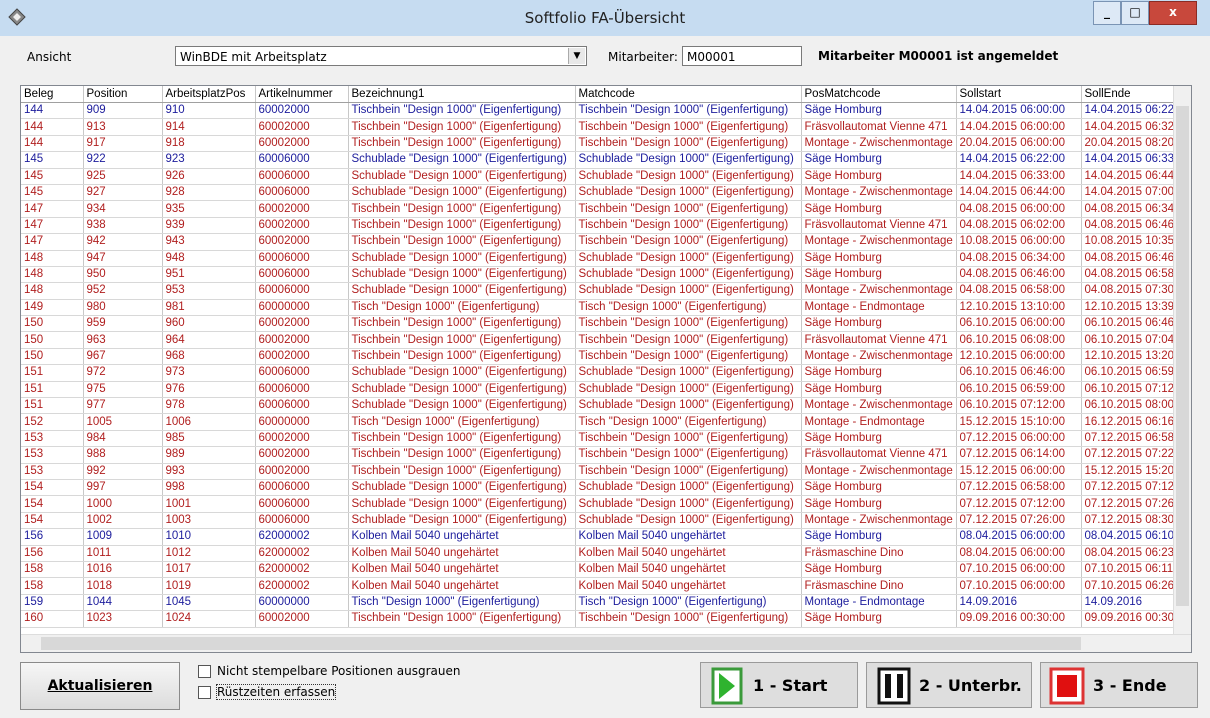 This screenshot has height=718, width=1210. What do you see at coordinates (209, 209) in the screenshot?
I see `table-cell: 935` at bounding box center [209, 209].